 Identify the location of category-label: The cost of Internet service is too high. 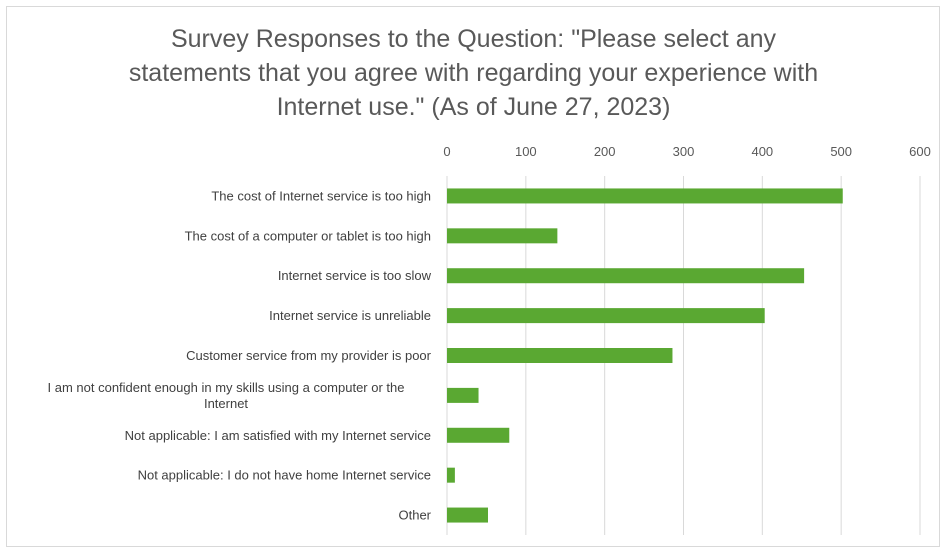
(321, 195).